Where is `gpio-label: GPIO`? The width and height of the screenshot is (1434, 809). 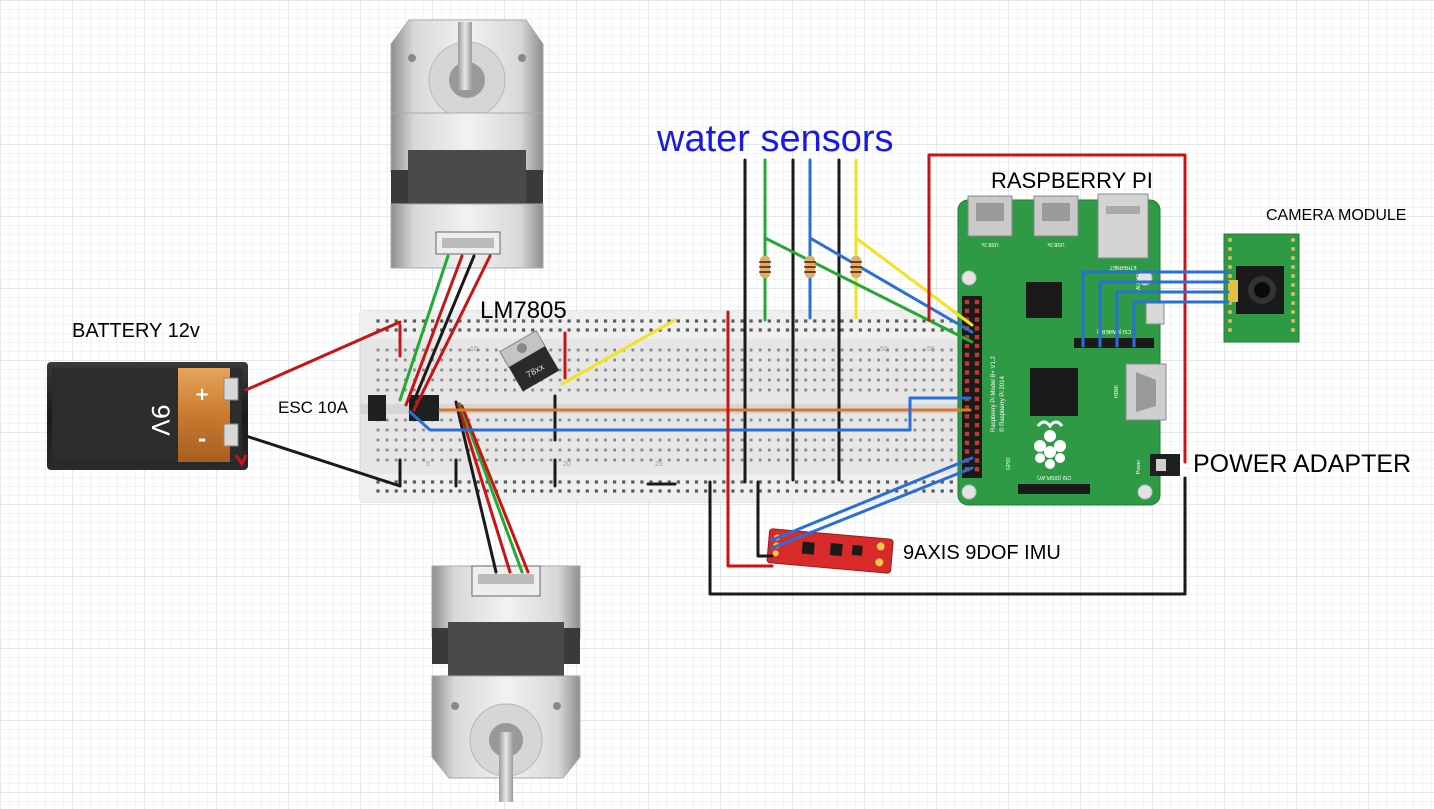 gpio-label: GPIO is located at coordinates (1009, 463).